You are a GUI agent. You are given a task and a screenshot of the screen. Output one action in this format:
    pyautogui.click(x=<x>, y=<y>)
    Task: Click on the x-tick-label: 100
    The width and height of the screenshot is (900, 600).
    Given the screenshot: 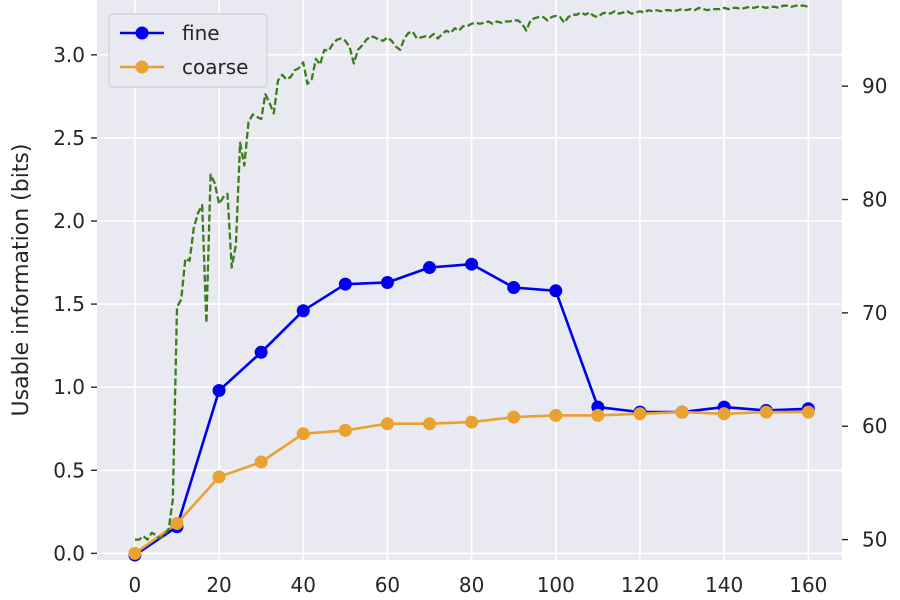 What is the action you would take?
    pyautogui.click(x=556, y=585)
    